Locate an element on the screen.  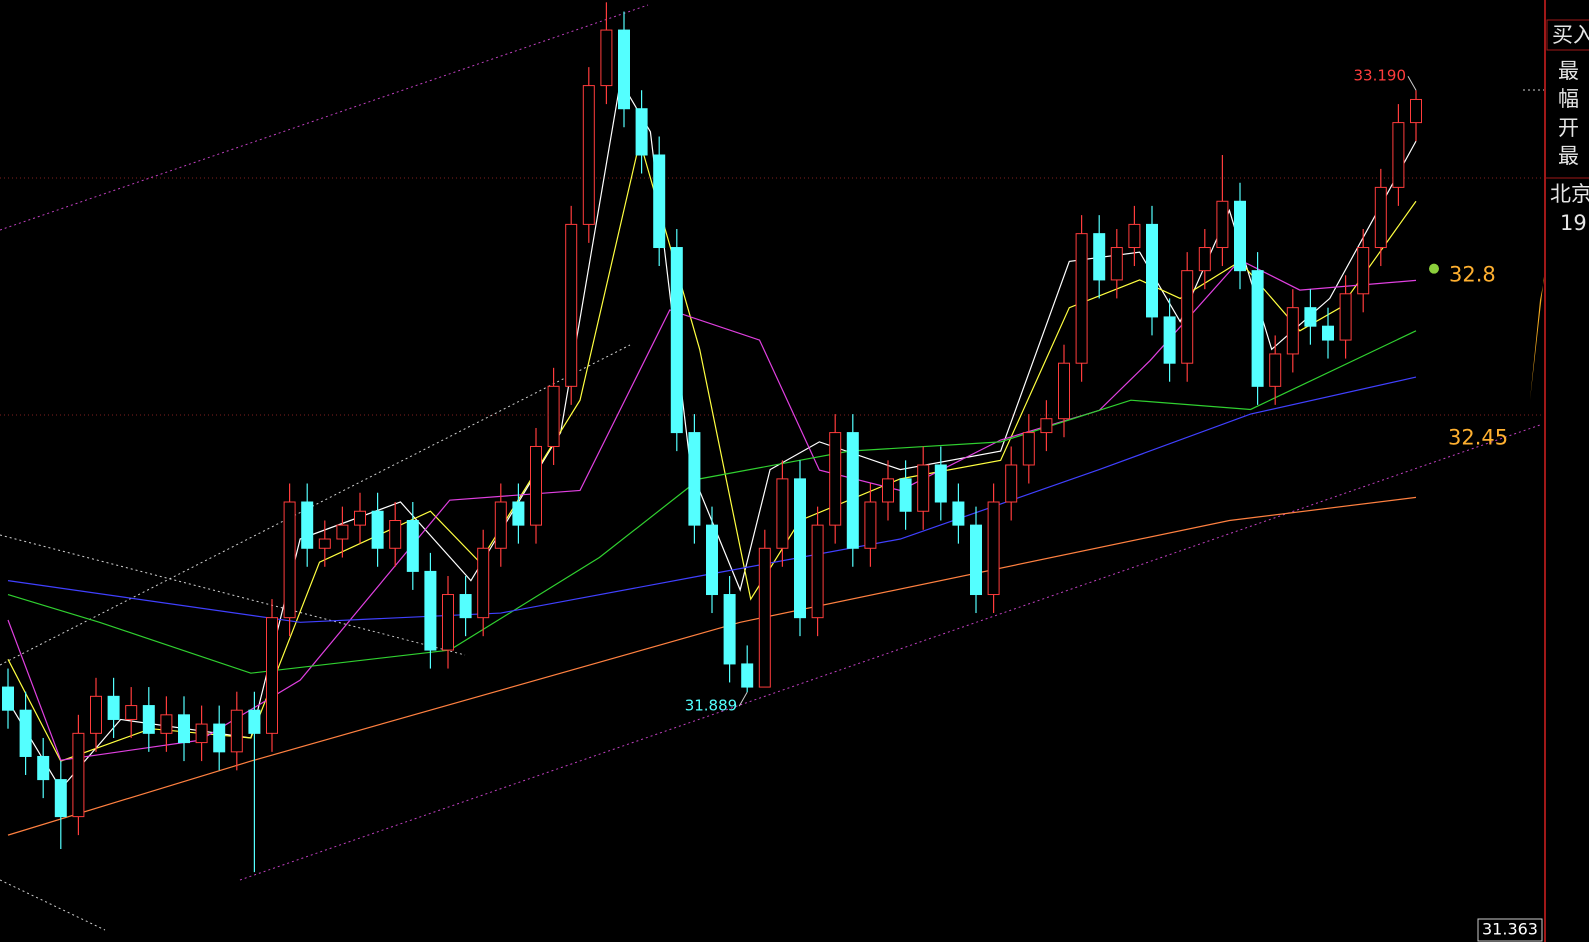
level-label: 32.45 is located at coordinates (1478, 438).